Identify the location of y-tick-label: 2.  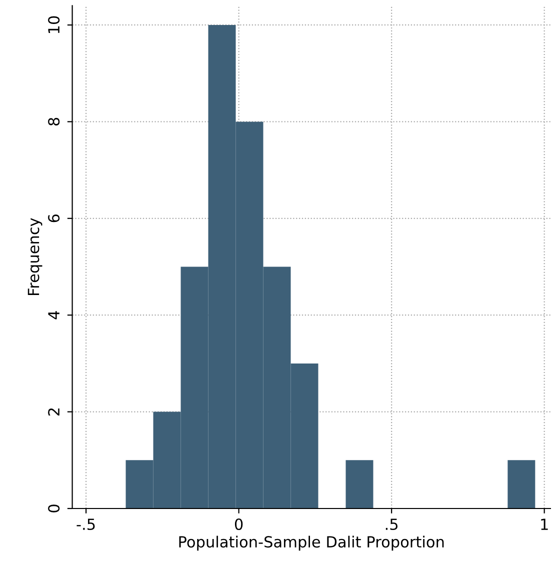
(54, 412).